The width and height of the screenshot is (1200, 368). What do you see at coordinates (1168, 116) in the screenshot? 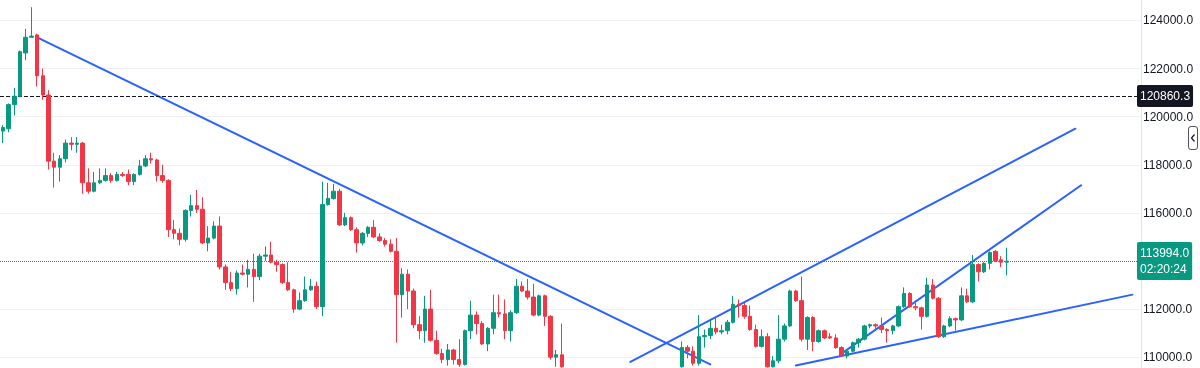
I see `y-tick-label: 120000.0` at bounding box center [1168, 116].